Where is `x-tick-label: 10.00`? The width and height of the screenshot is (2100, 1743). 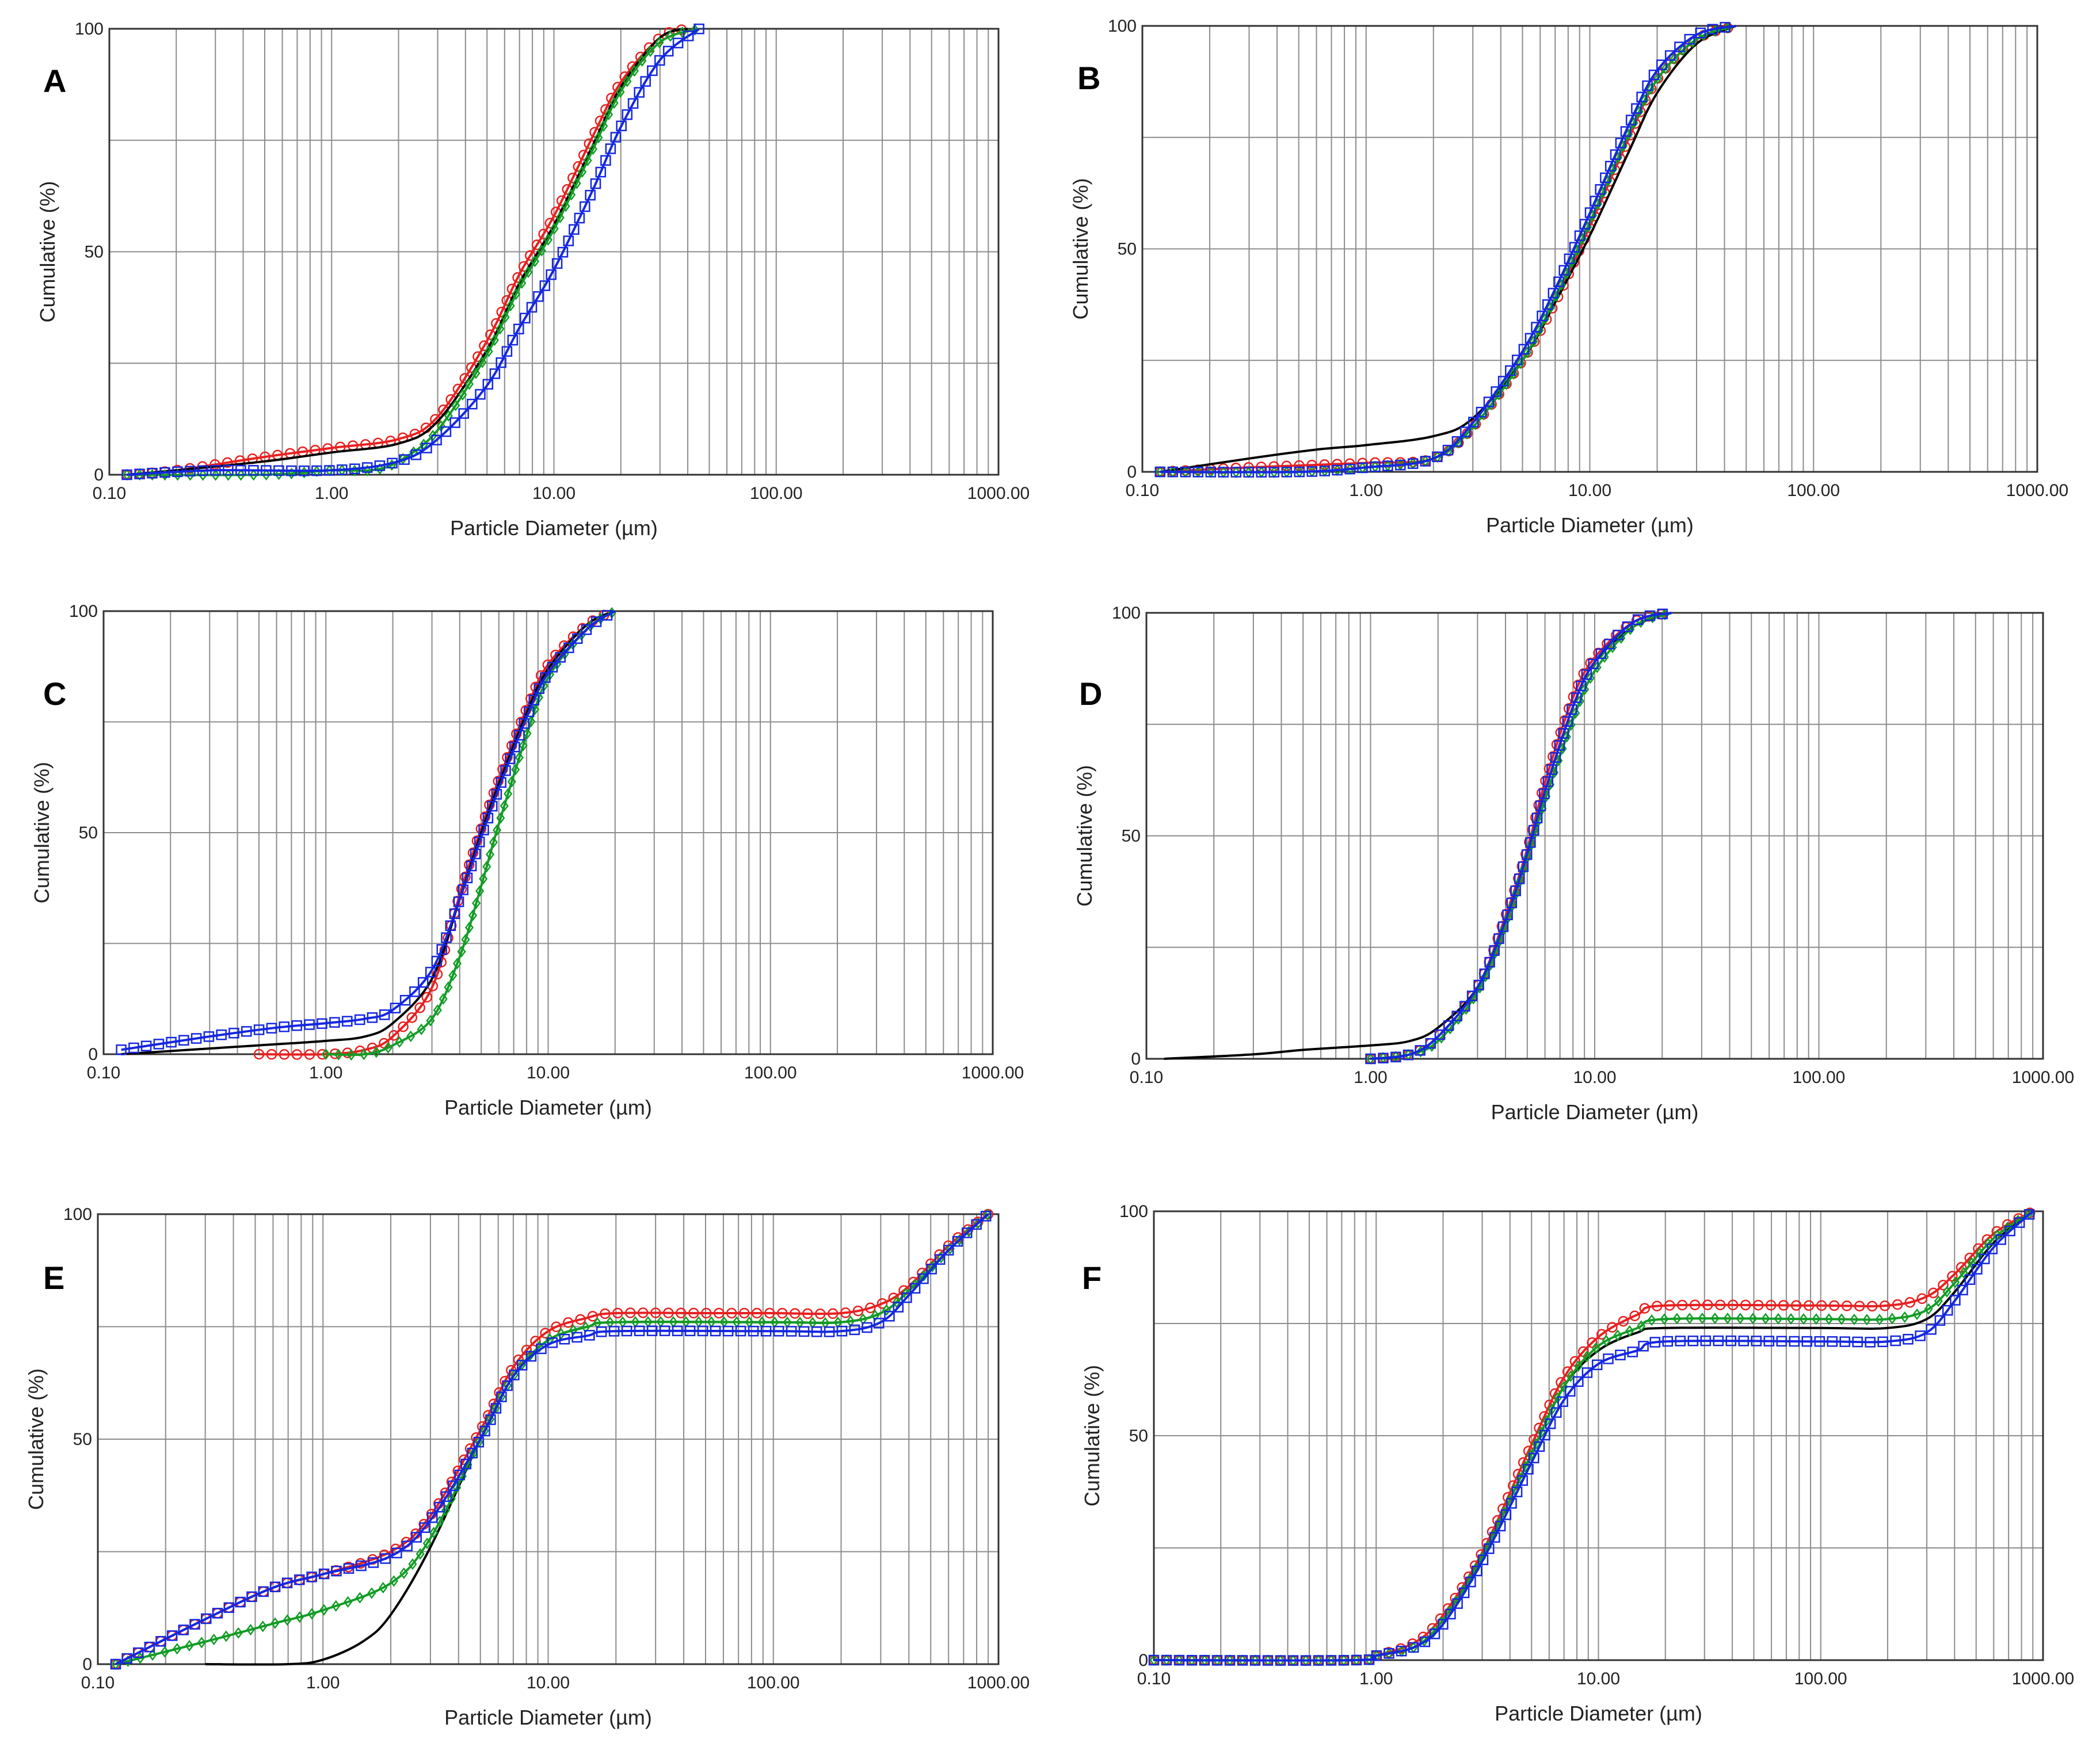 x-tick-label: 10.00 is located at coordinates (1598, 1678).